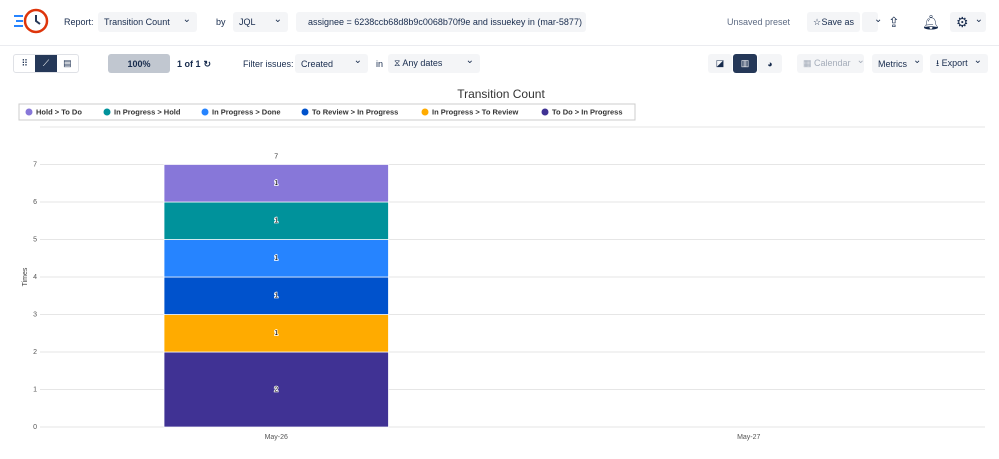  I want to click on legend-label: To Review > In Progress, so click(355, 111).